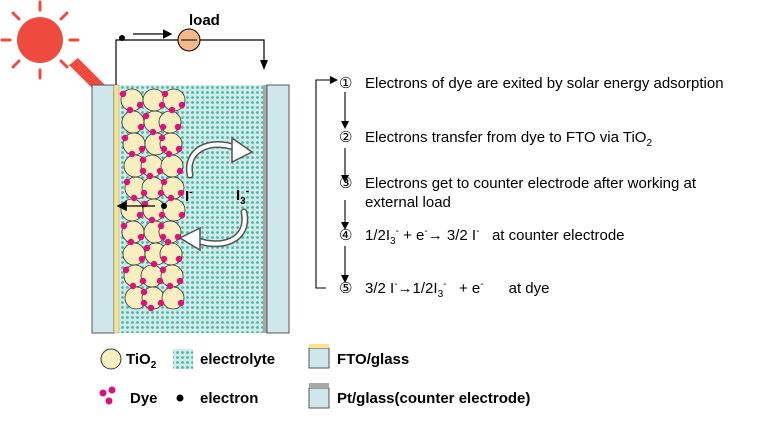 This screenshot has width=774, height=423. I want to click on legend-tio2-icon, so click(111, 359).